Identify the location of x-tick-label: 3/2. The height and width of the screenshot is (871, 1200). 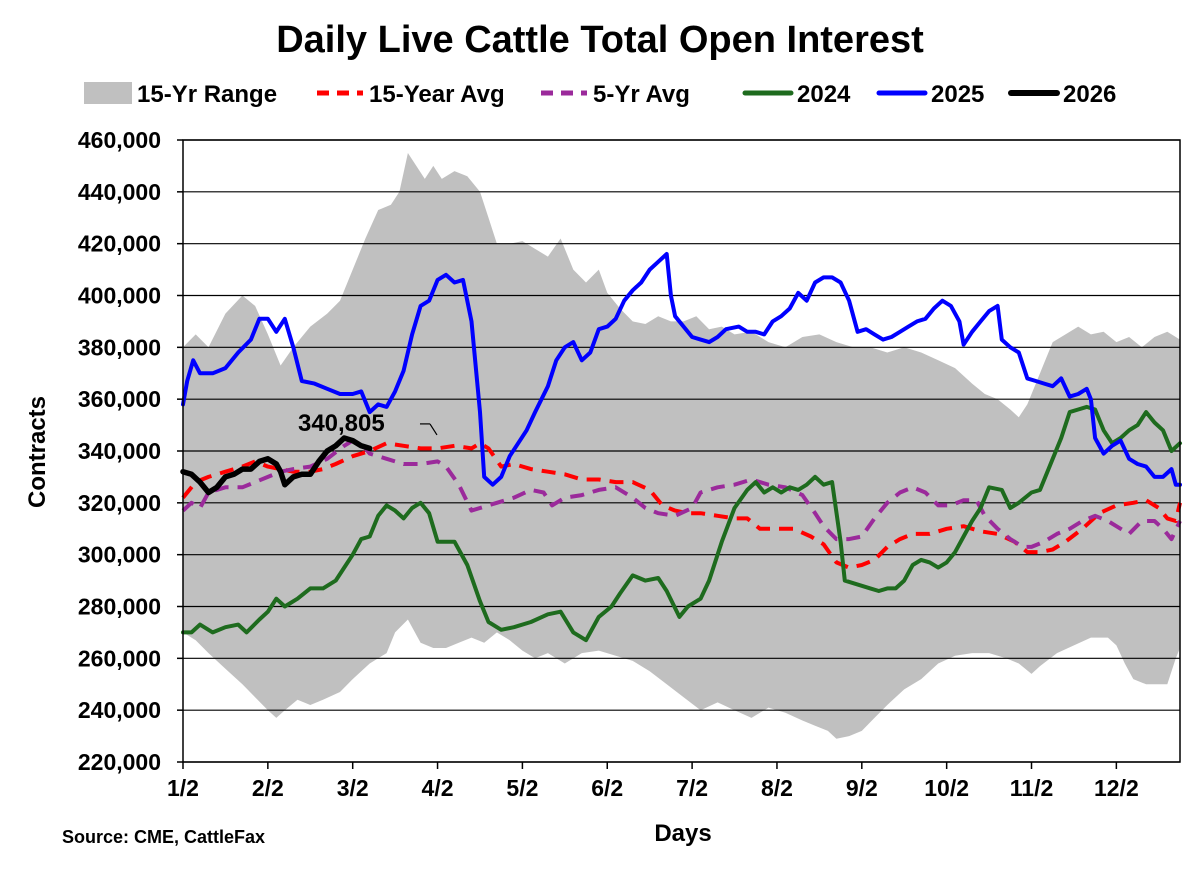
(353, 788).